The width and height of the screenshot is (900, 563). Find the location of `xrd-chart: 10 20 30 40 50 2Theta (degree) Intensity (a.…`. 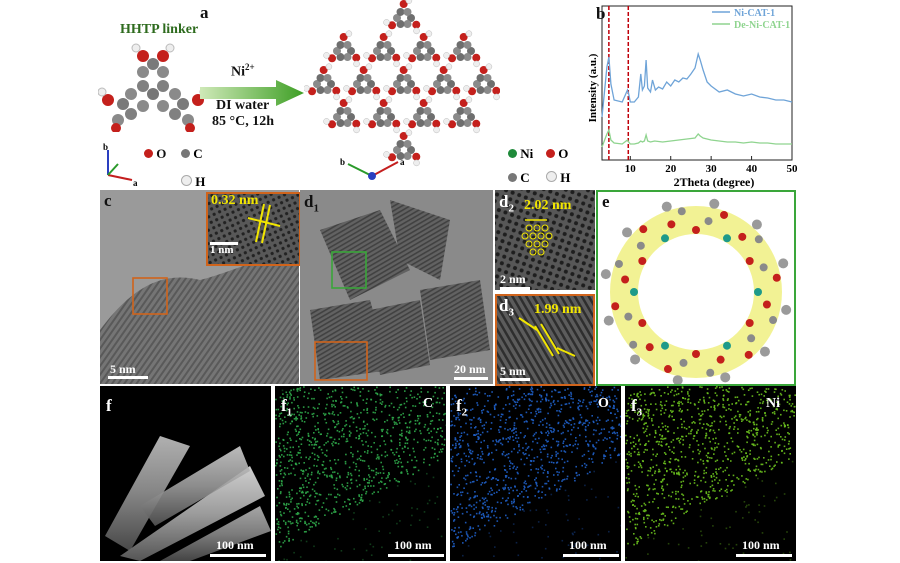

xrd-chart: 10 20 30 40 50 2Theta (degree) Intensity (a.… is located at coordinates (693, 97).